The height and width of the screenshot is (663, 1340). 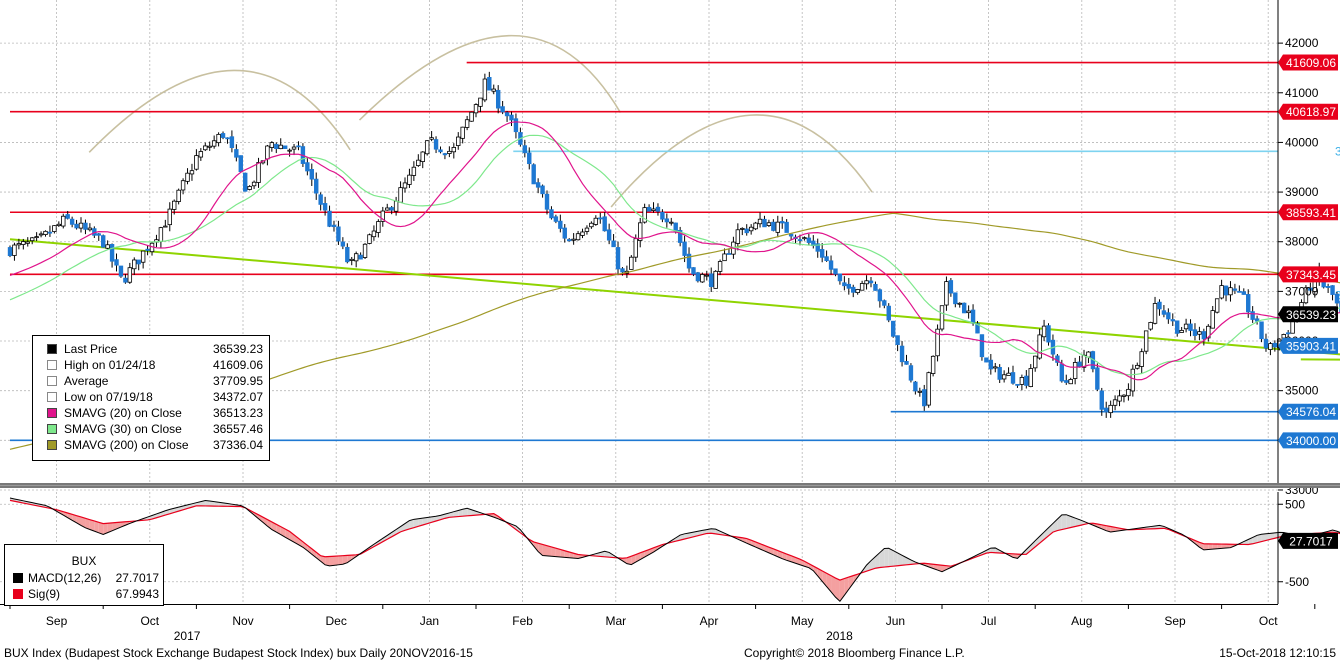 I want to click on x-tick-label: Mar, so click(x=615, y=621).